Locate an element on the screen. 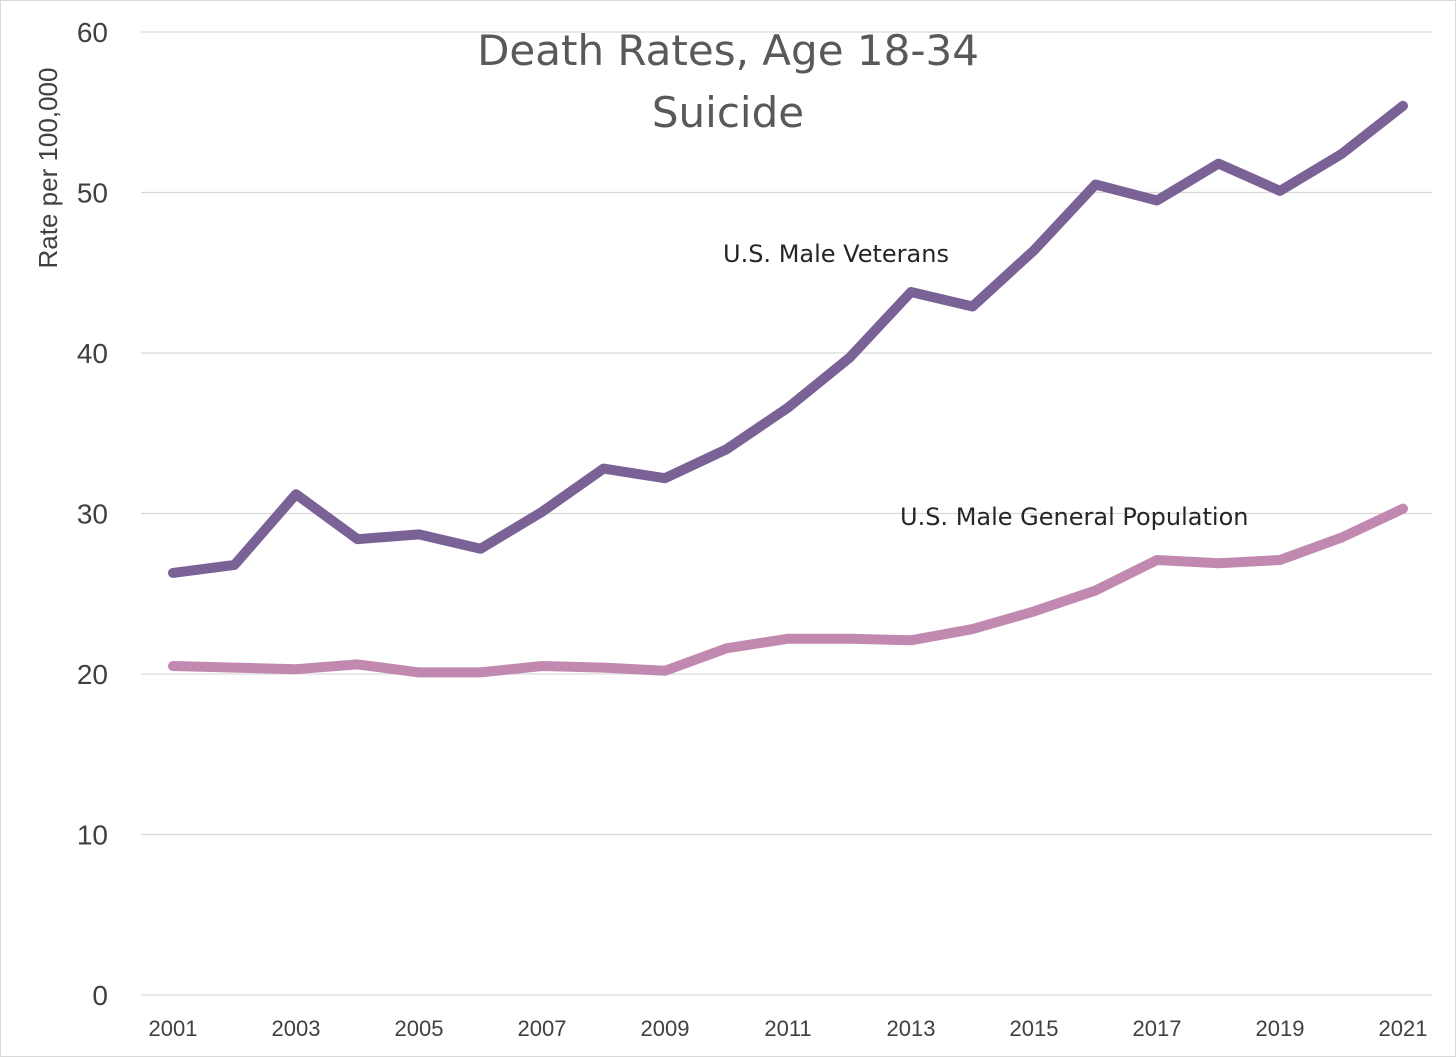 The image size is (1456, 1057). y-tick-label: 30 is located at coordinates (92, 514).